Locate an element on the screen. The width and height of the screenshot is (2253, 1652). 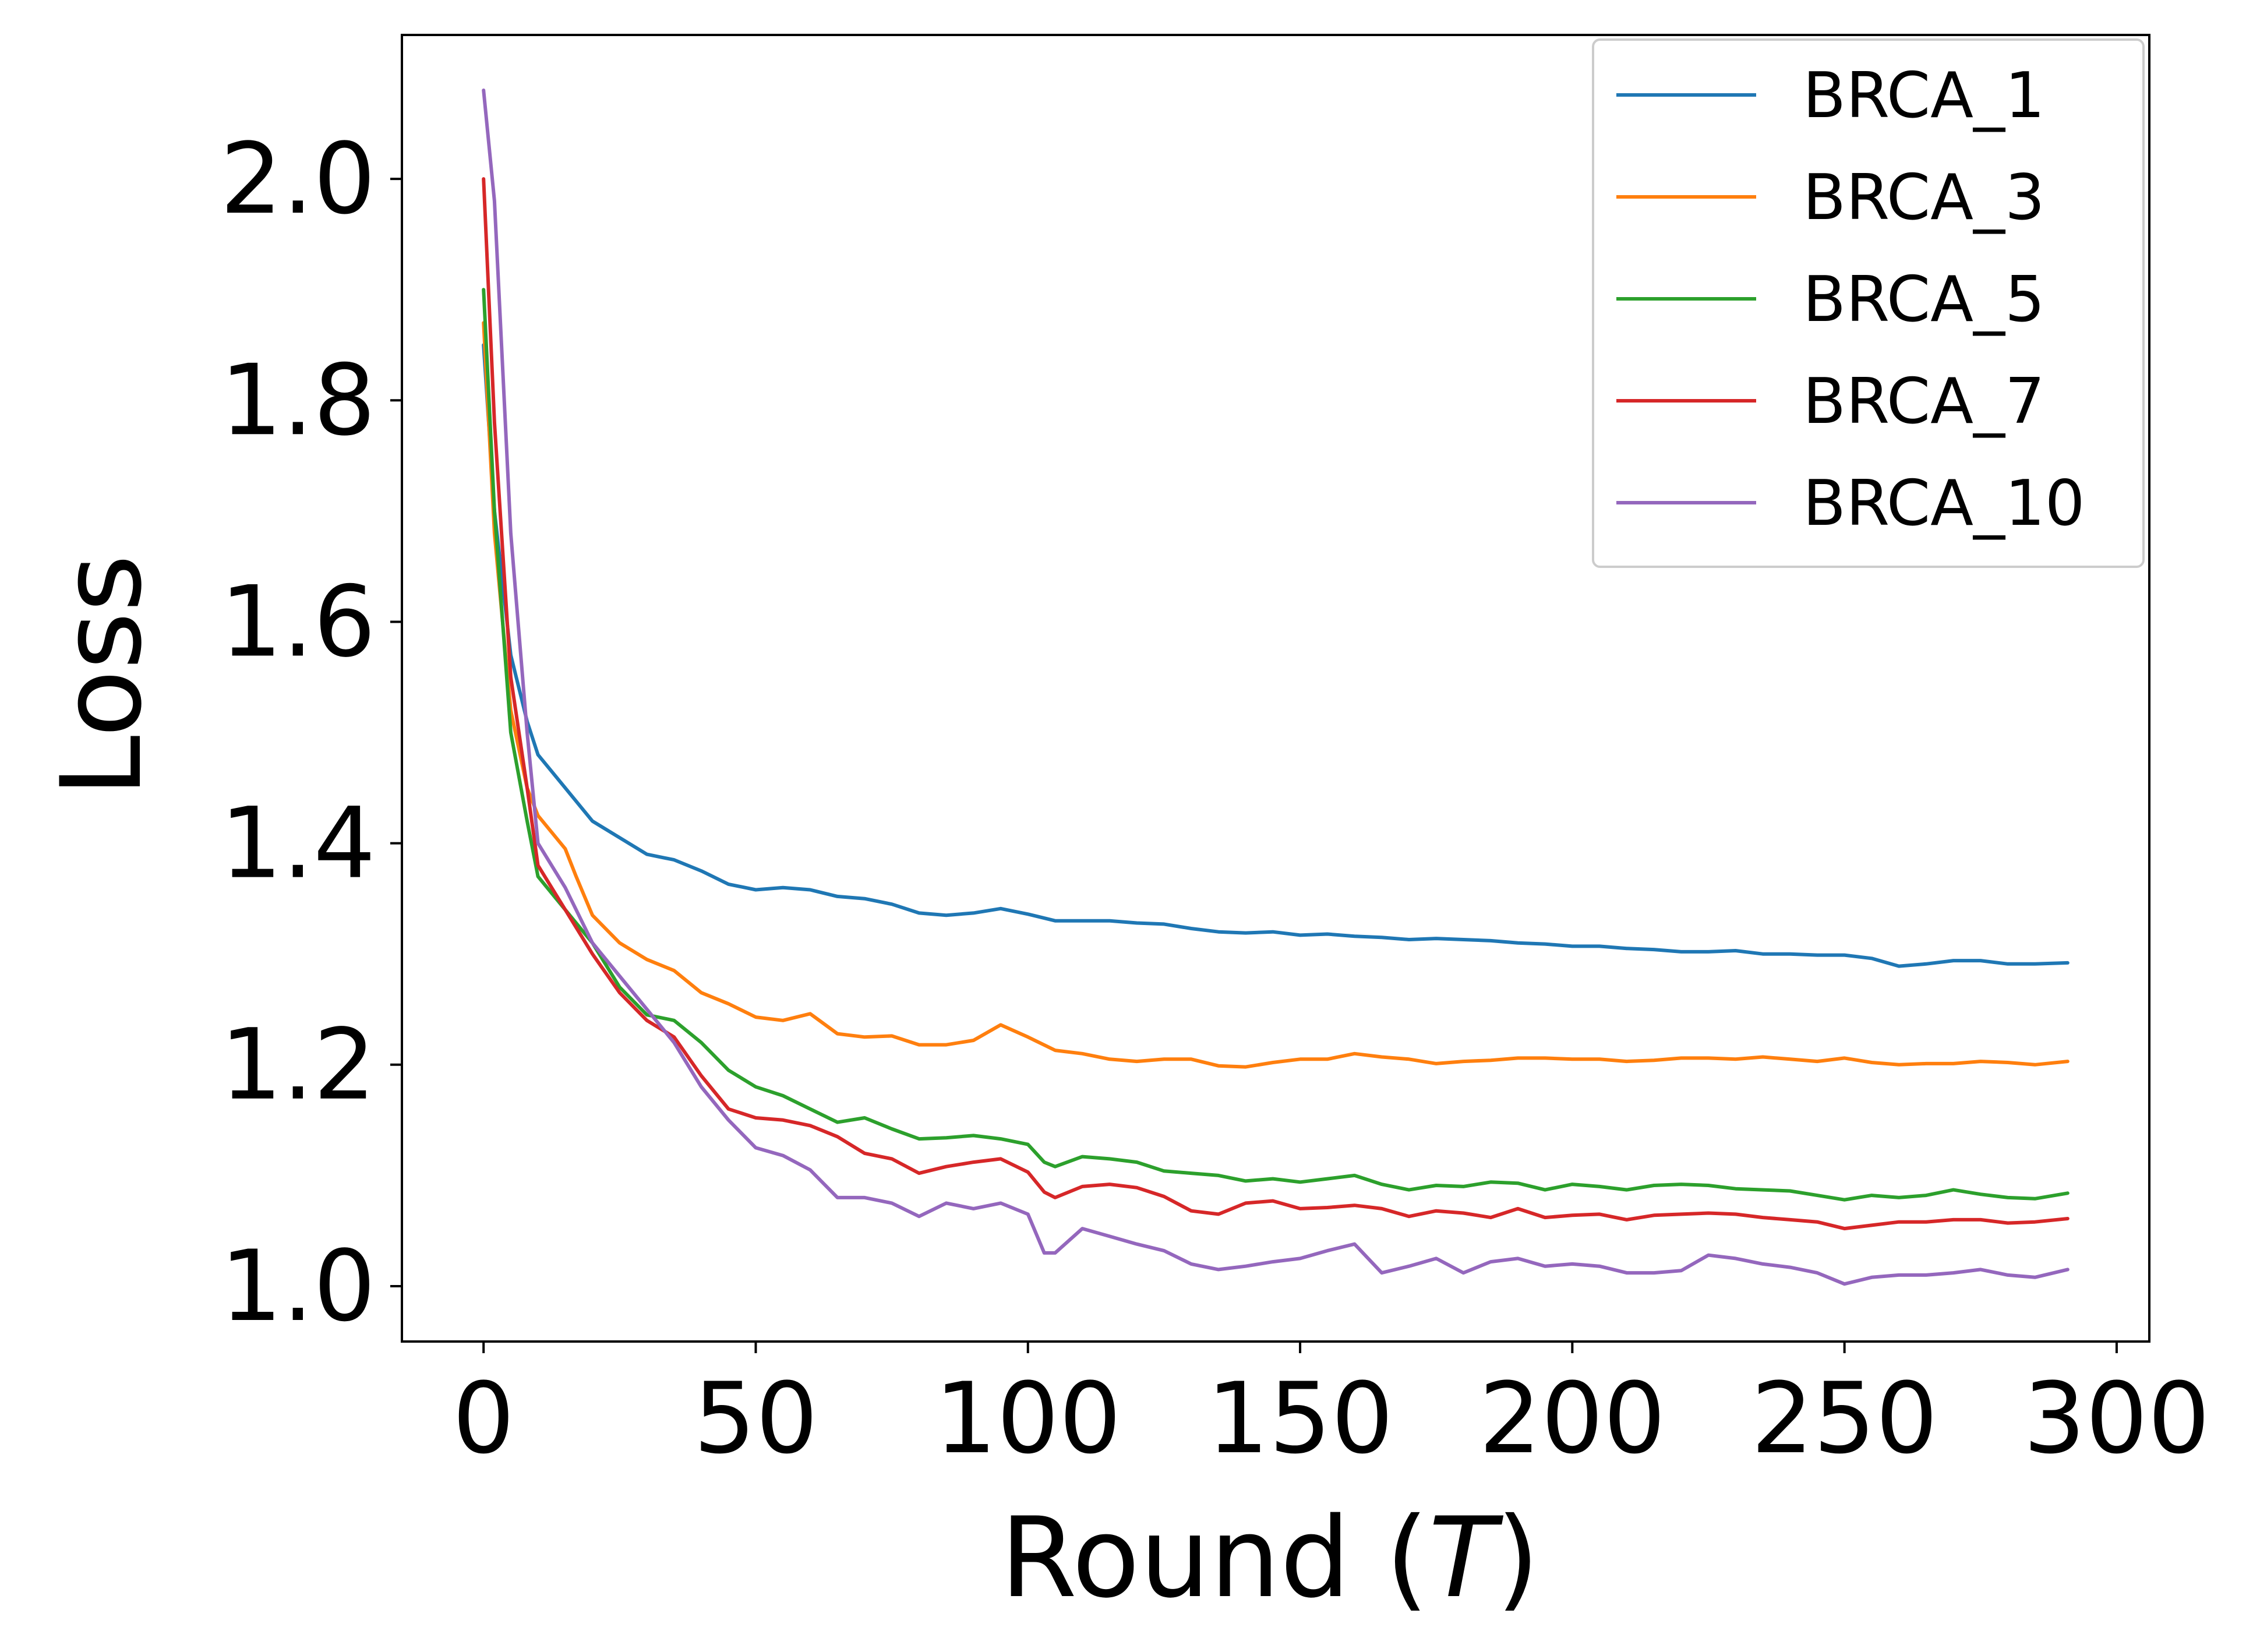
y-tick-label: 1.0 is located at coordinates (298, 1286).